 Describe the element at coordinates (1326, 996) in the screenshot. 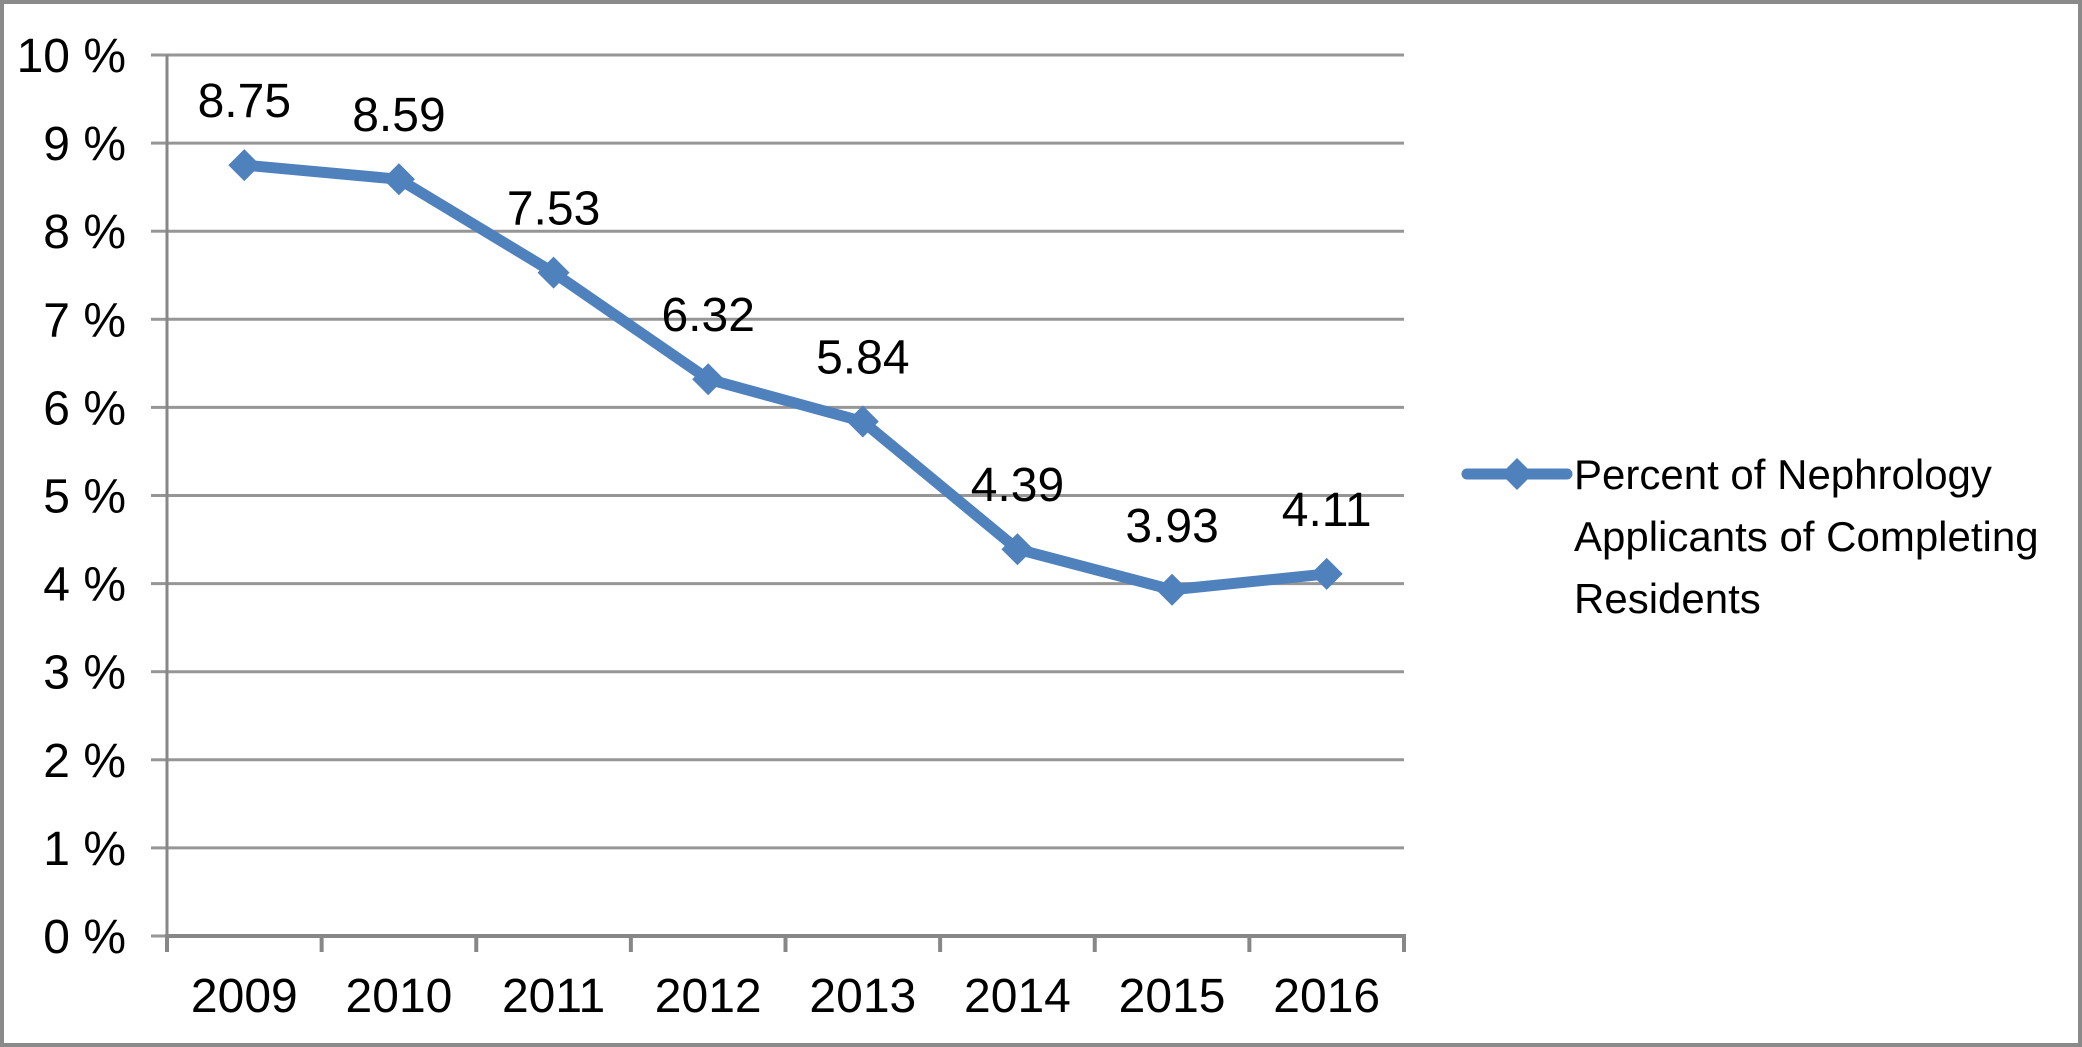

I see `x-axis-tick-label: 2016` at that location.